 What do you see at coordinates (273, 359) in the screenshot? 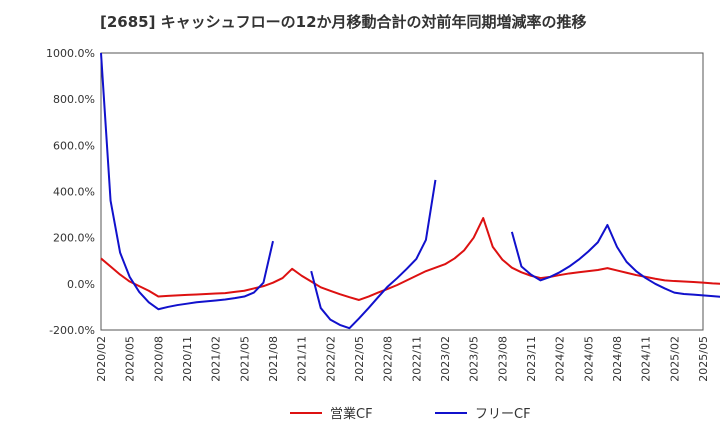
I see `x-tick-label: 2021/08` at bounding box center [273, 359].